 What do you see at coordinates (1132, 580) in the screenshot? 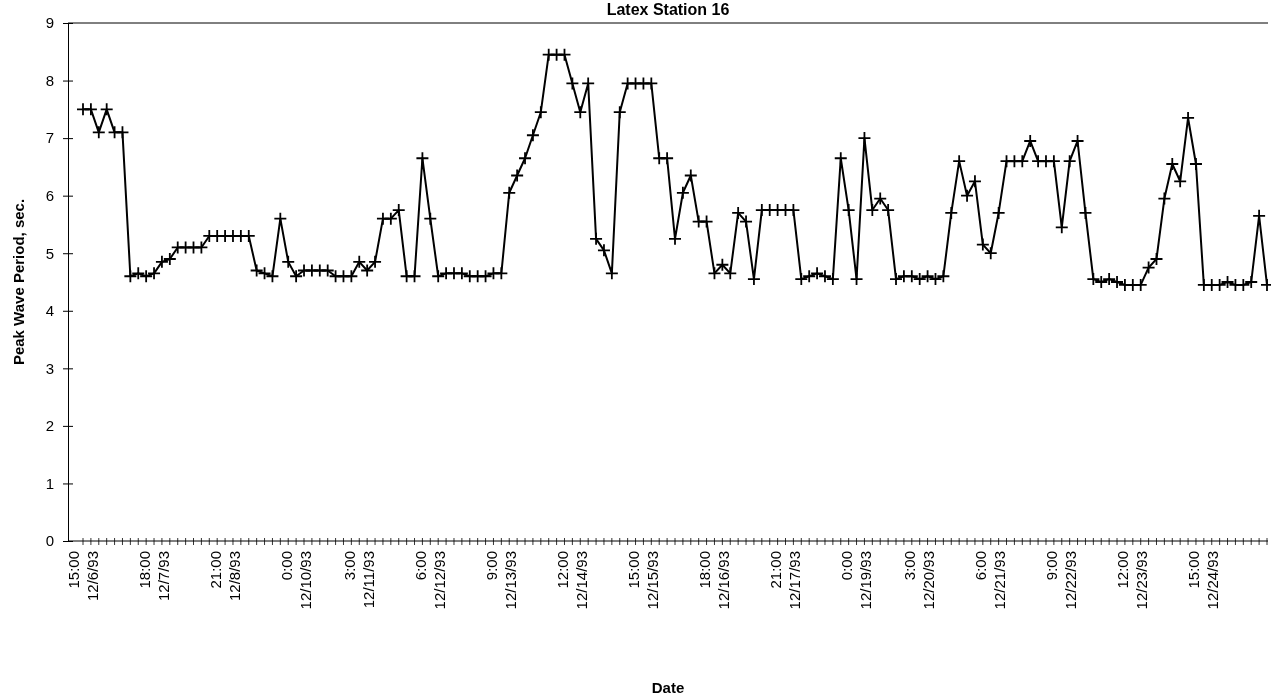
I see `x-tick-label: 12:00 12/23/93` at bounding box center [1132, 580].